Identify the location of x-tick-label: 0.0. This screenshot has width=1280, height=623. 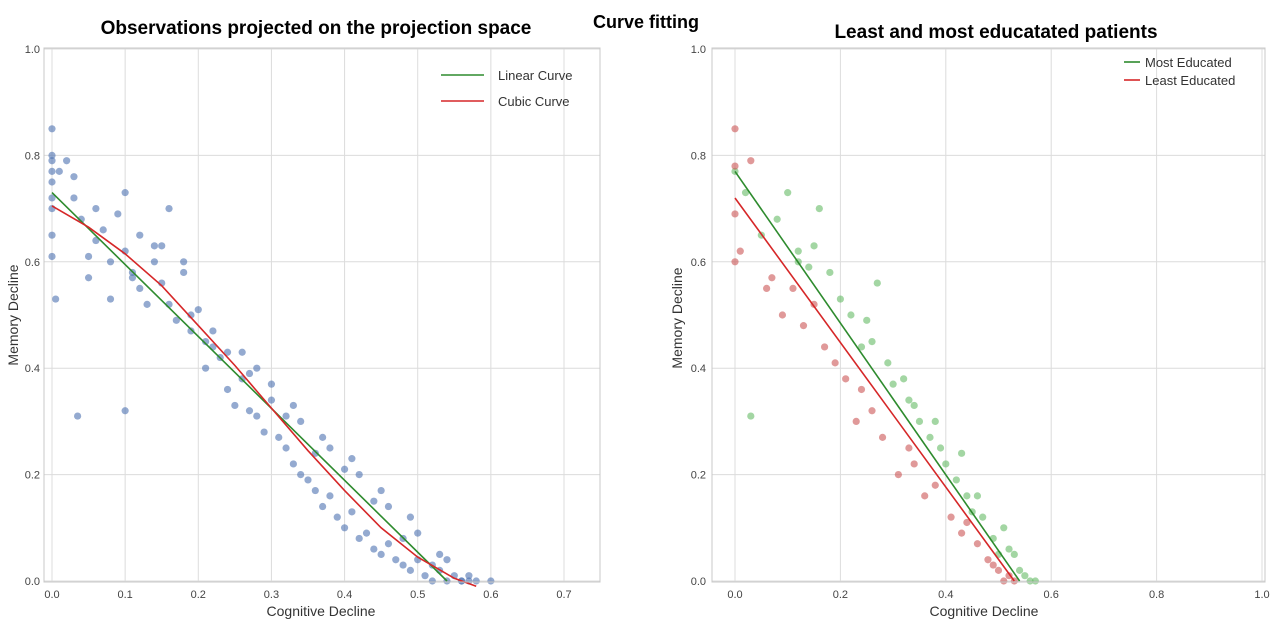
(734, 595).